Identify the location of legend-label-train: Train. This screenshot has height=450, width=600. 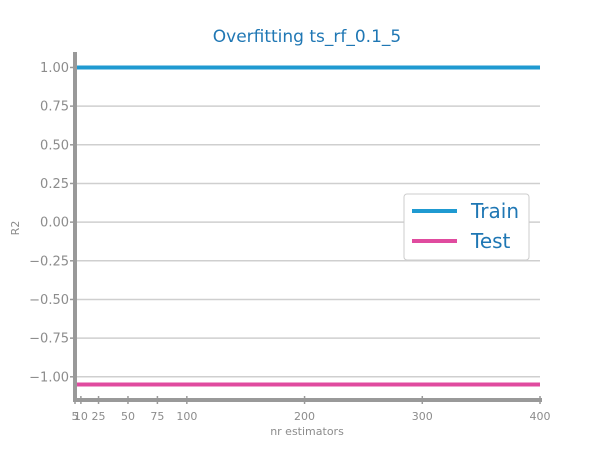
(494, 211).